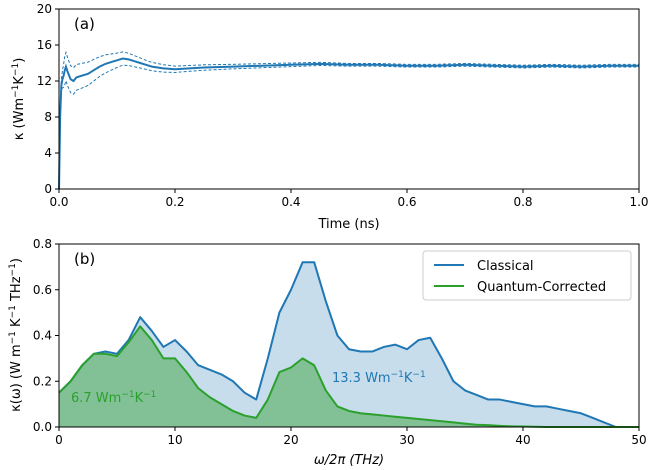 The height and width of the screenshot is (470, 649). Describe the element at coordinates (19, 115) in the screenshot. I see `y-label-a-part-1: (Wm` at that location.